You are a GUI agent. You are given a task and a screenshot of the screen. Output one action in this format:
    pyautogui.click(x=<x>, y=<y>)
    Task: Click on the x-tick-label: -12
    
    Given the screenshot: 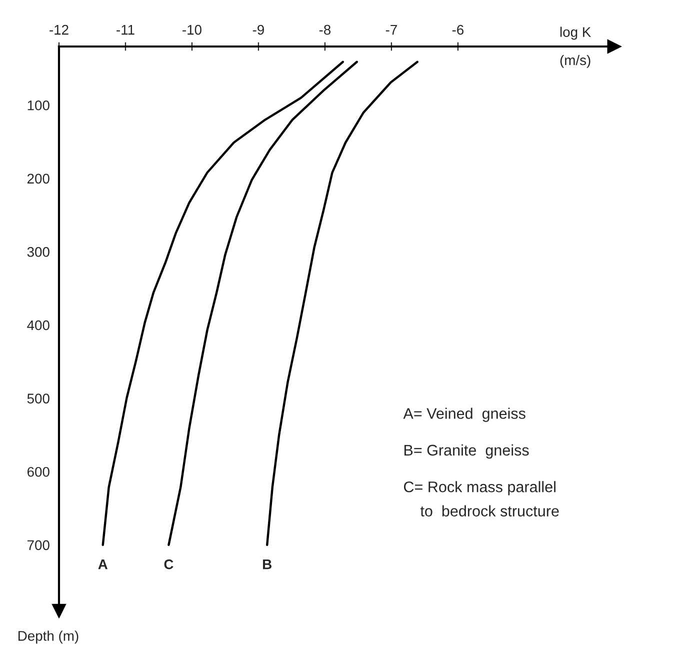 What is the action you would take?
    pyautogui.click(x=59, y=29)
    